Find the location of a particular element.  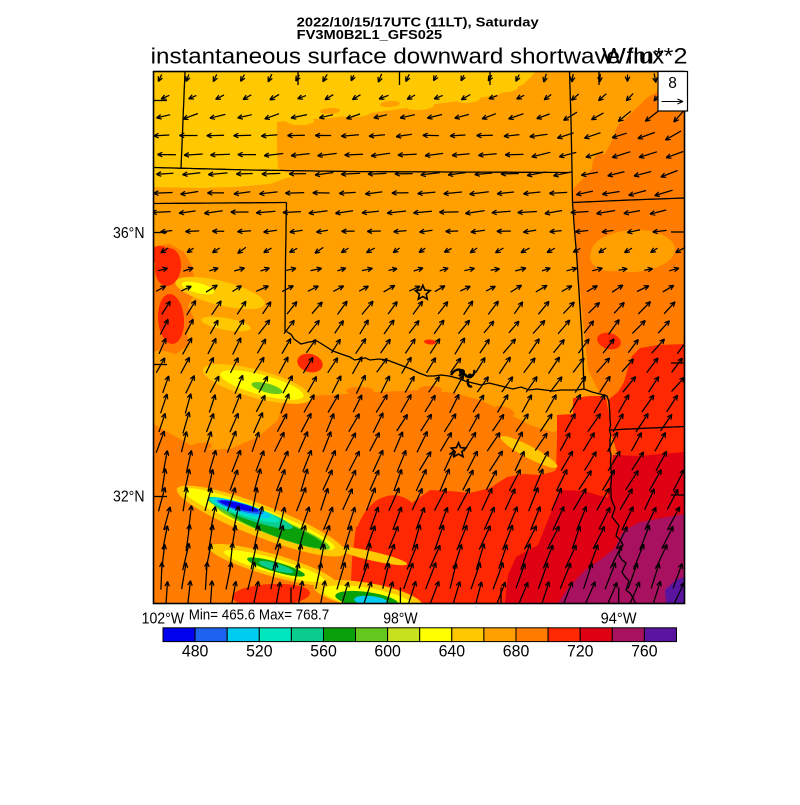

svg-text: W/m**2 is located at coordinates (645, 56).